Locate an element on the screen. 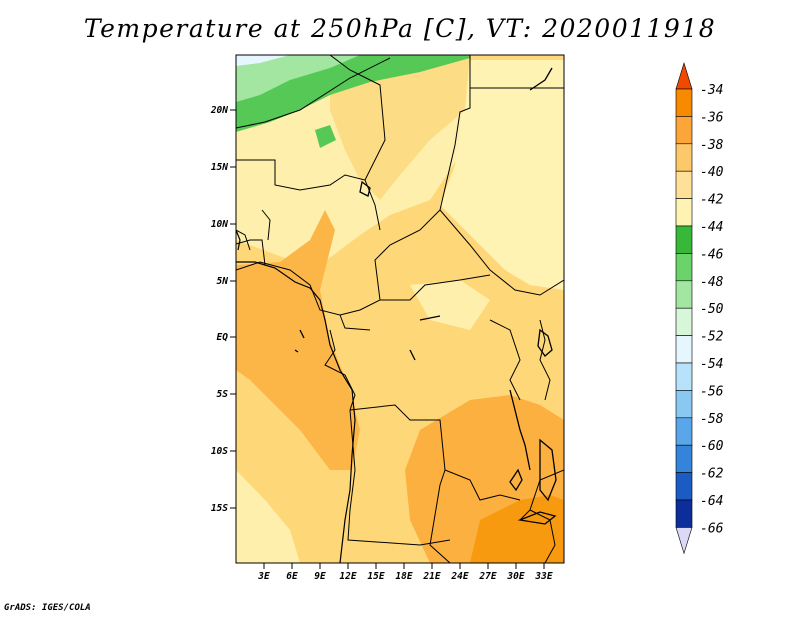 The image size is (800, 618). lon-label-30e: 30E is located at coordinates (515, 576).